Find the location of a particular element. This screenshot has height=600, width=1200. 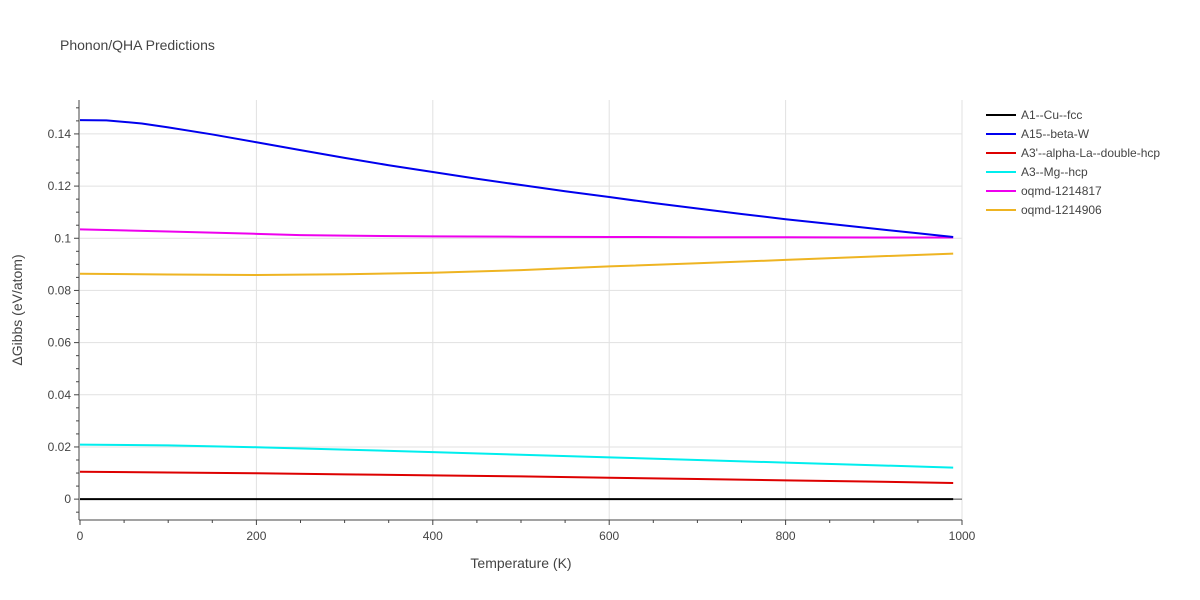

y-tick-label: 0.14 is located at coordinates (60, 134).